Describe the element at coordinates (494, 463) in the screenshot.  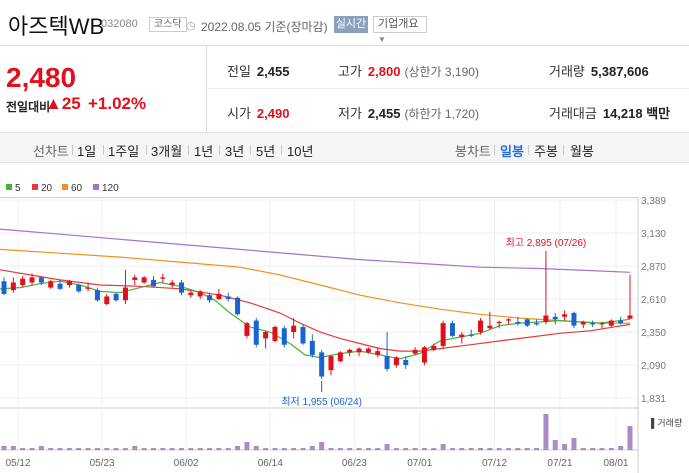
I see `x-tick-label: 07/12` at that location.